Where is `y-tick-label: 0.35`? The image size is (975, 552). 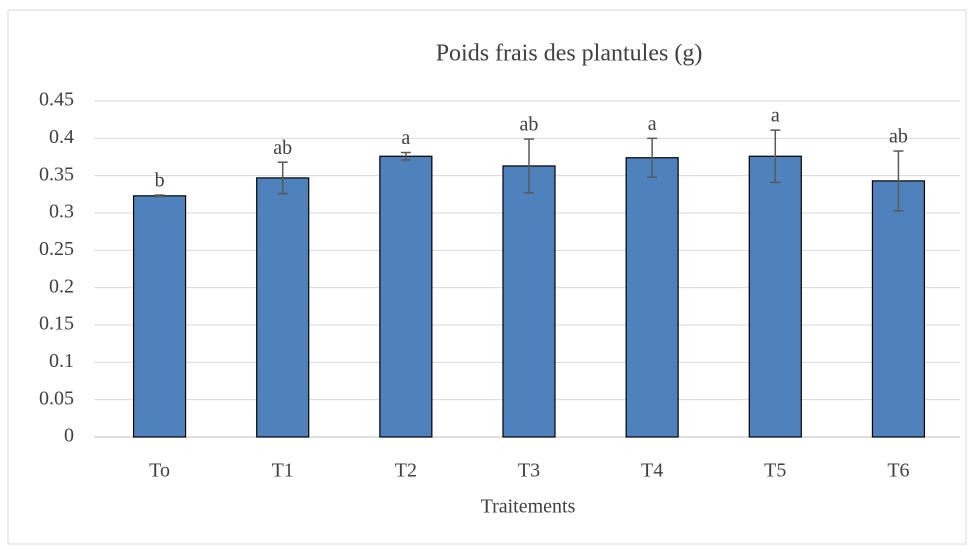
y-tick-label: 0.35 is located at coordinates (56, 174).